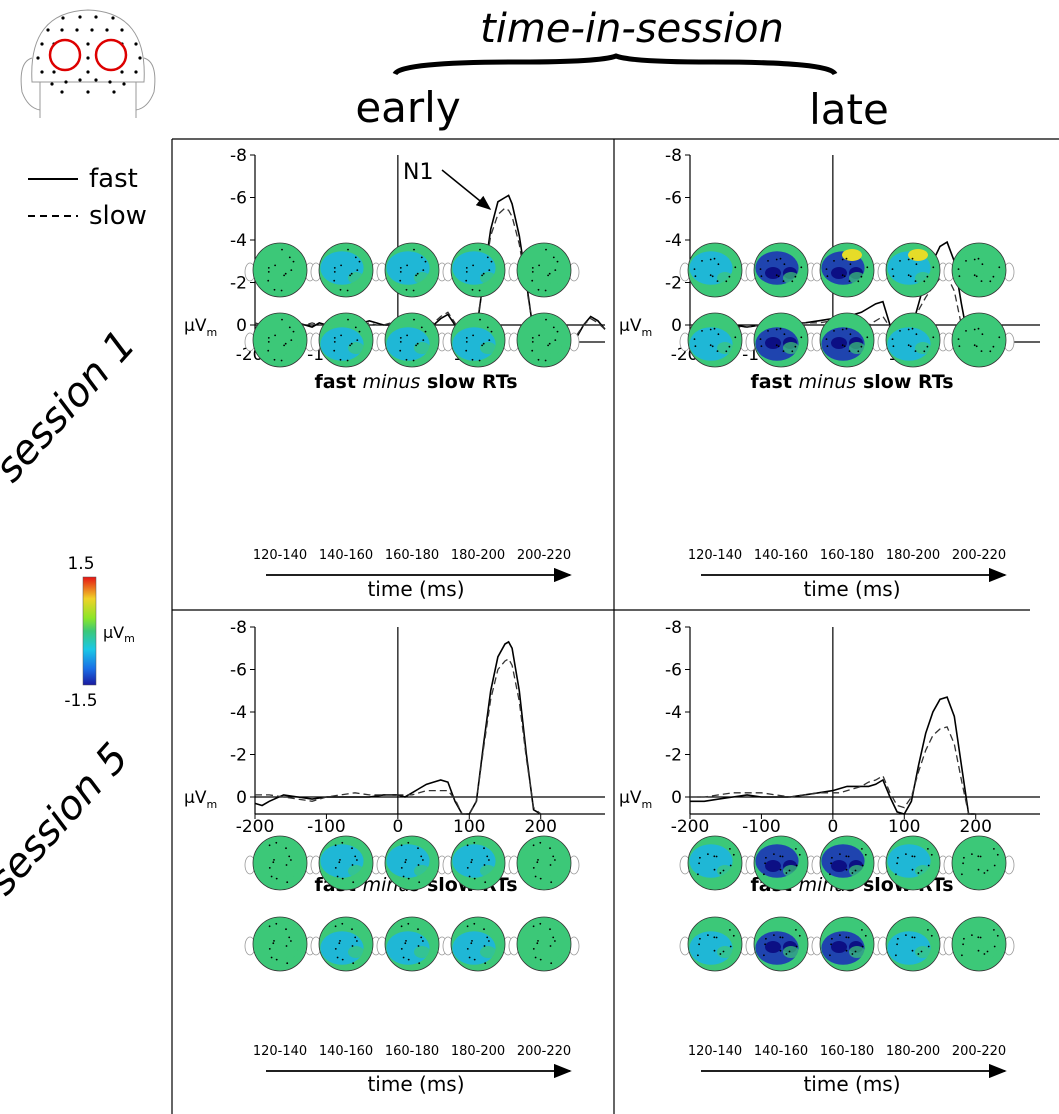 This screenshot has width=1059, height=1114. I want to click on y-tick-label: -4, so click(673, 713).